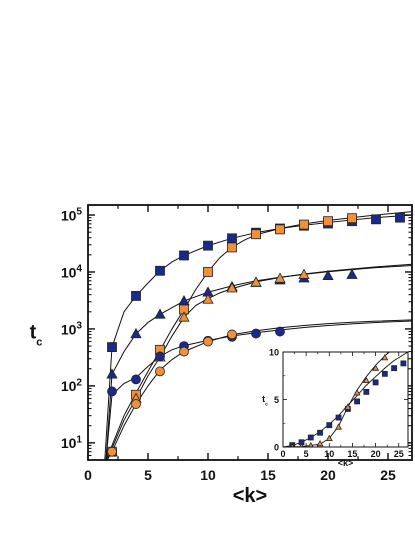 The image size is (415, 537). I want to click on main-y-axis-label: tc, so click(36, 335).